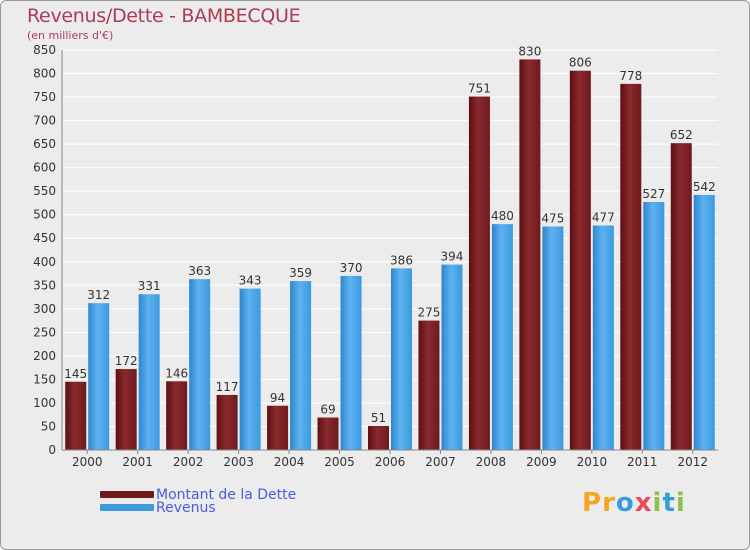 This screenshot has height=550, width=750. What do you see at coordinates (44, 215) in the screenshot?
I see `y-tick-label: 500` at bounding box center [44, 215].